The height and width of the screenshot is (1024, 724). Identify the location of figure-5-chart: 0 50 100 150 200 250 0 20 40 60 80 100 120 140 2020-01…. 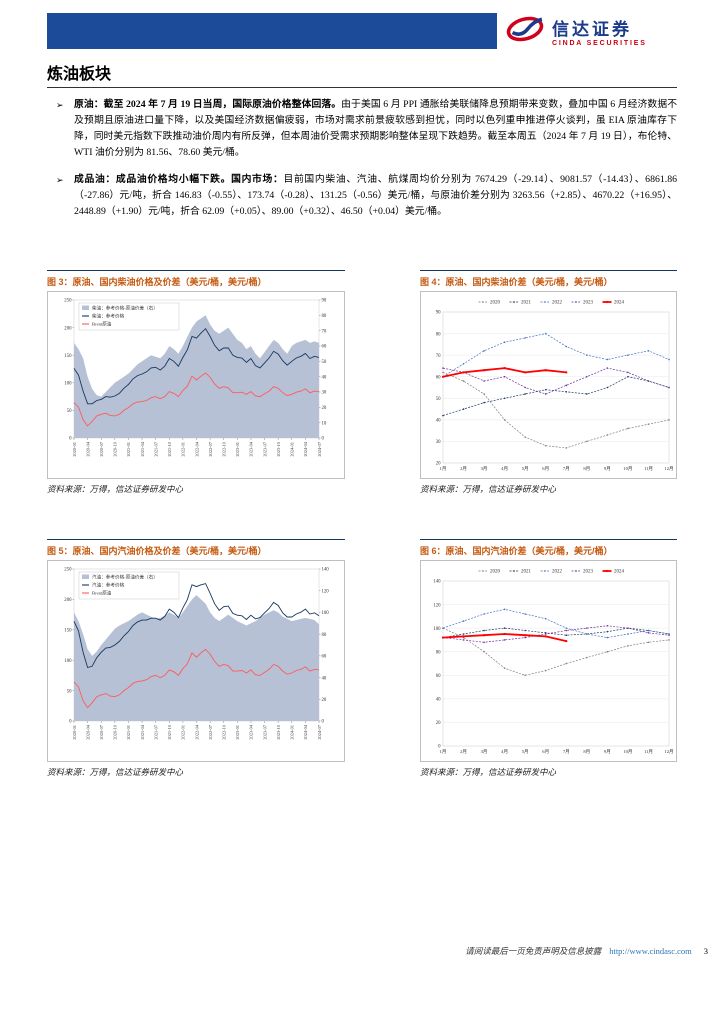
(196, 661).